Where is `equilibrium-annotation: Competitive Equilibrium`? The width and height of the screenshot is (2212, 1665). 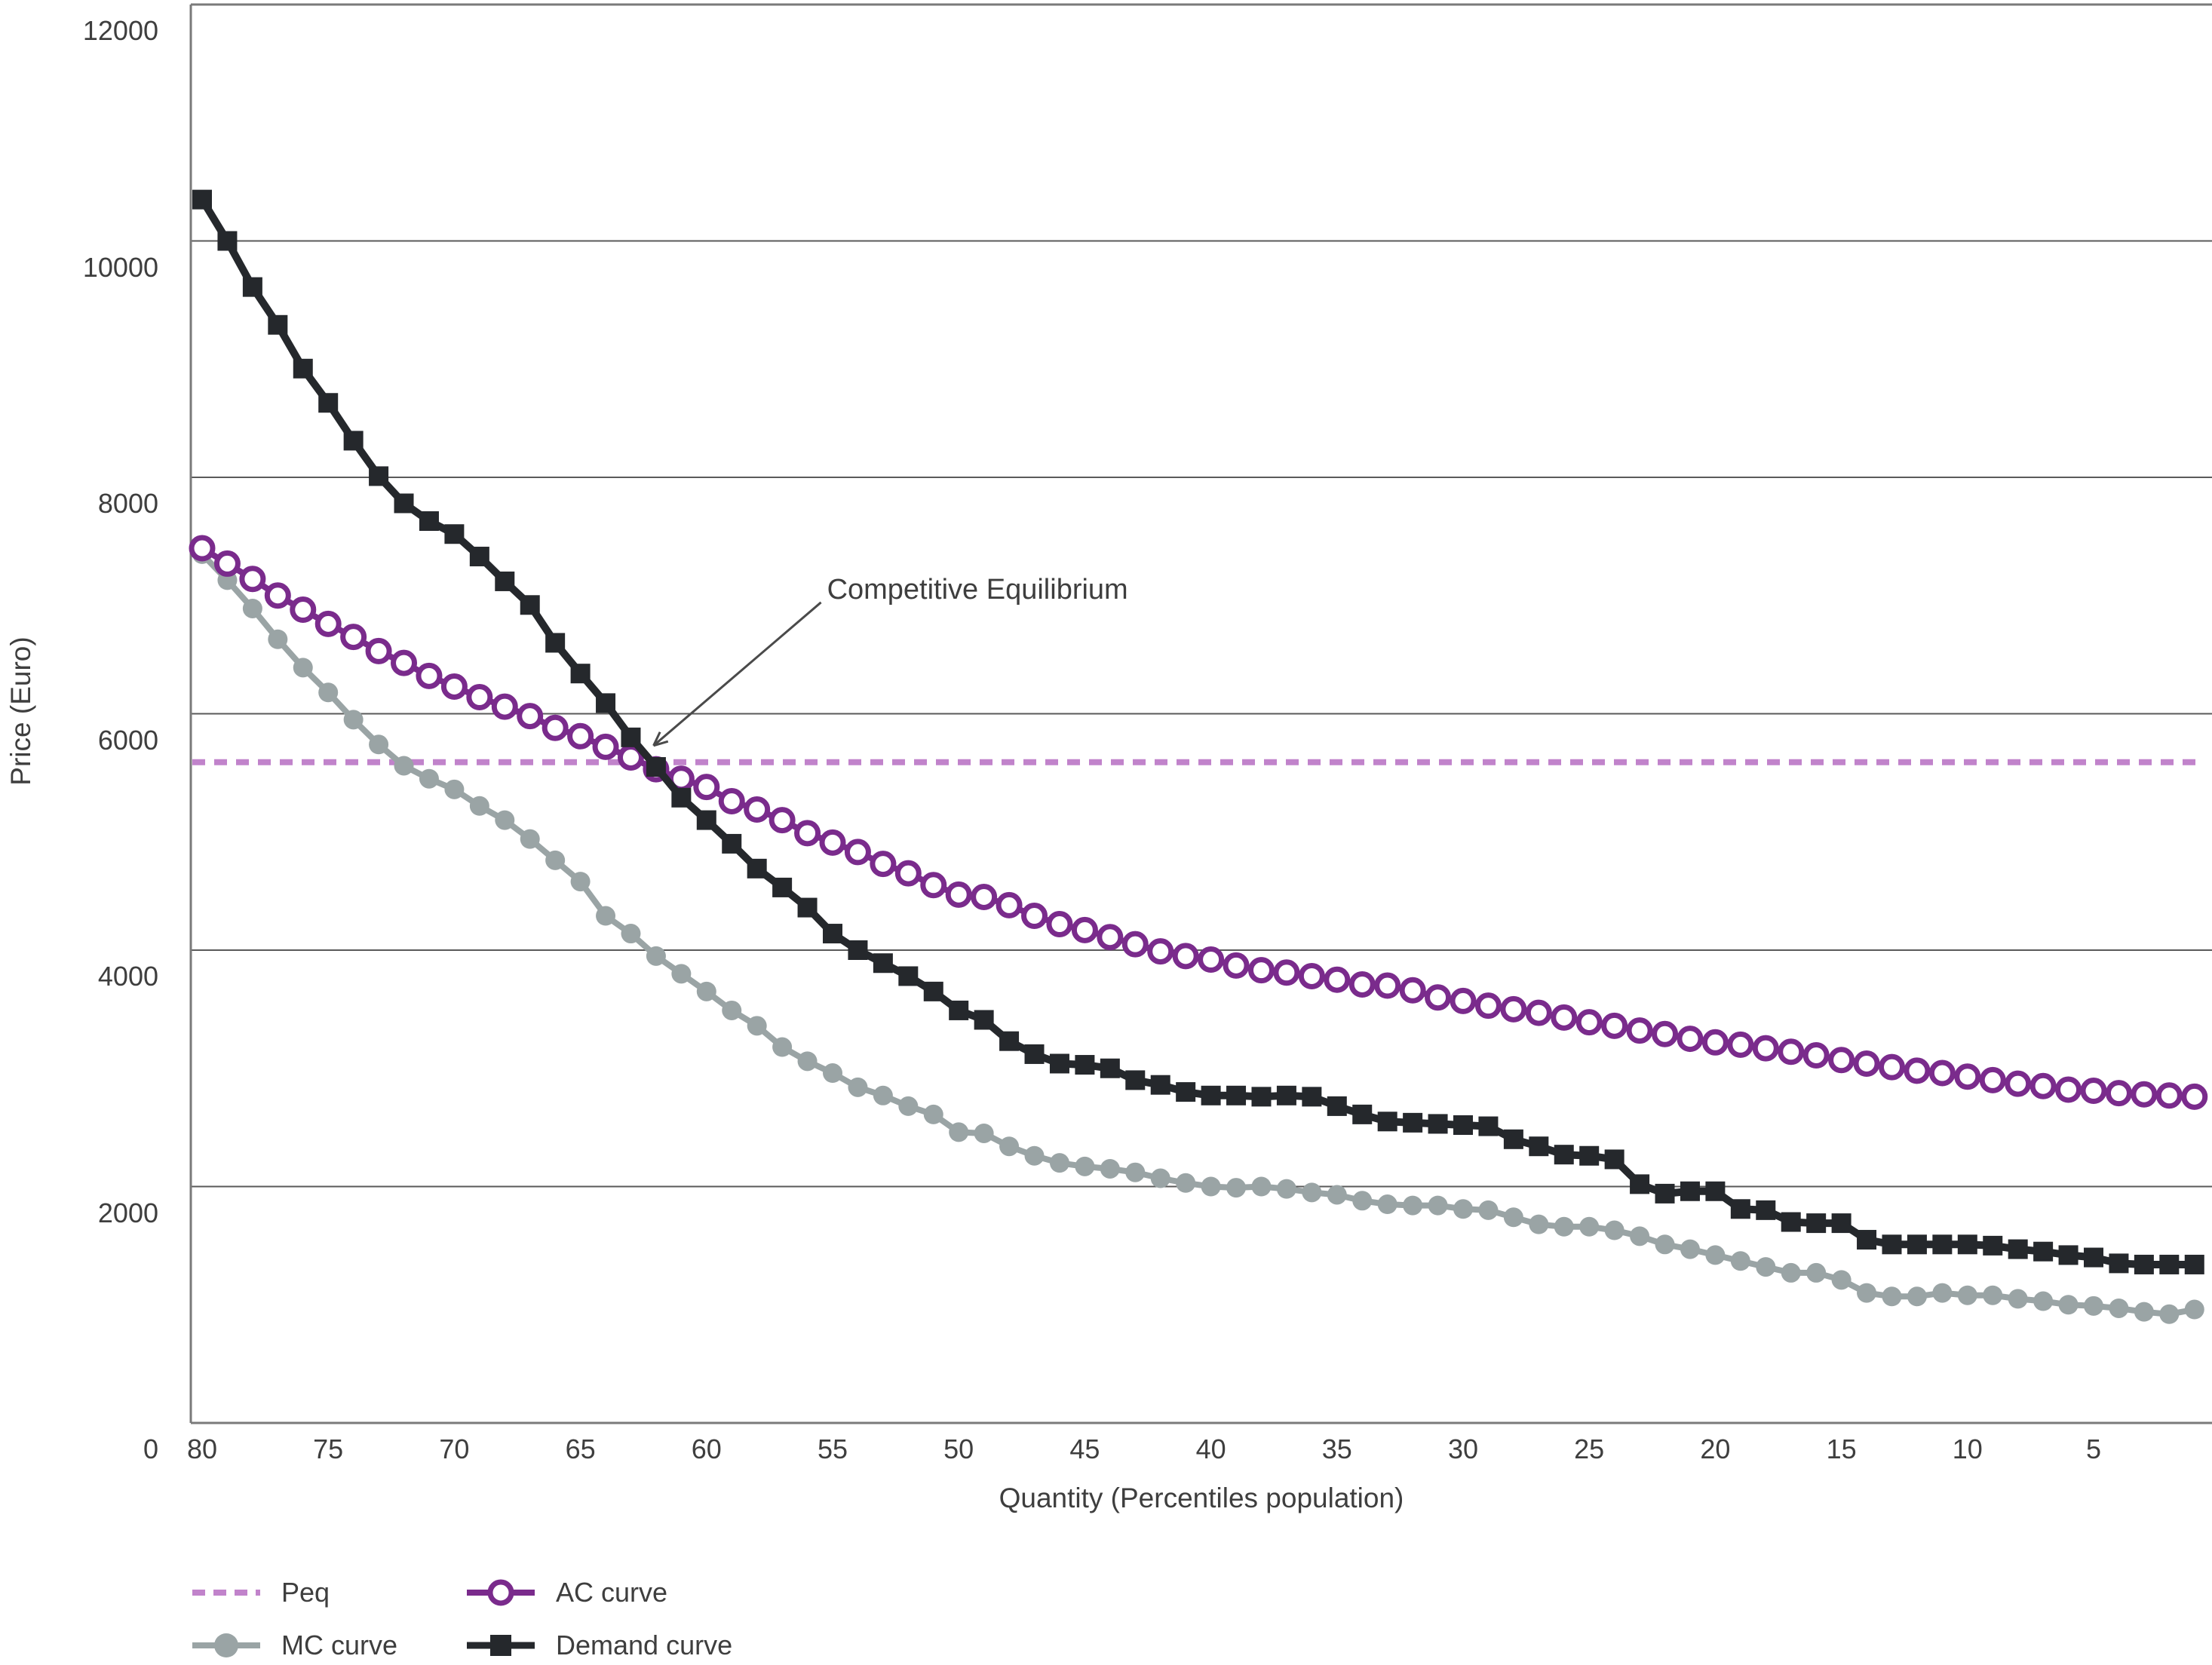 equilibrium-annotation: Competitive Equilibrium is located at coordinates (977, 589).